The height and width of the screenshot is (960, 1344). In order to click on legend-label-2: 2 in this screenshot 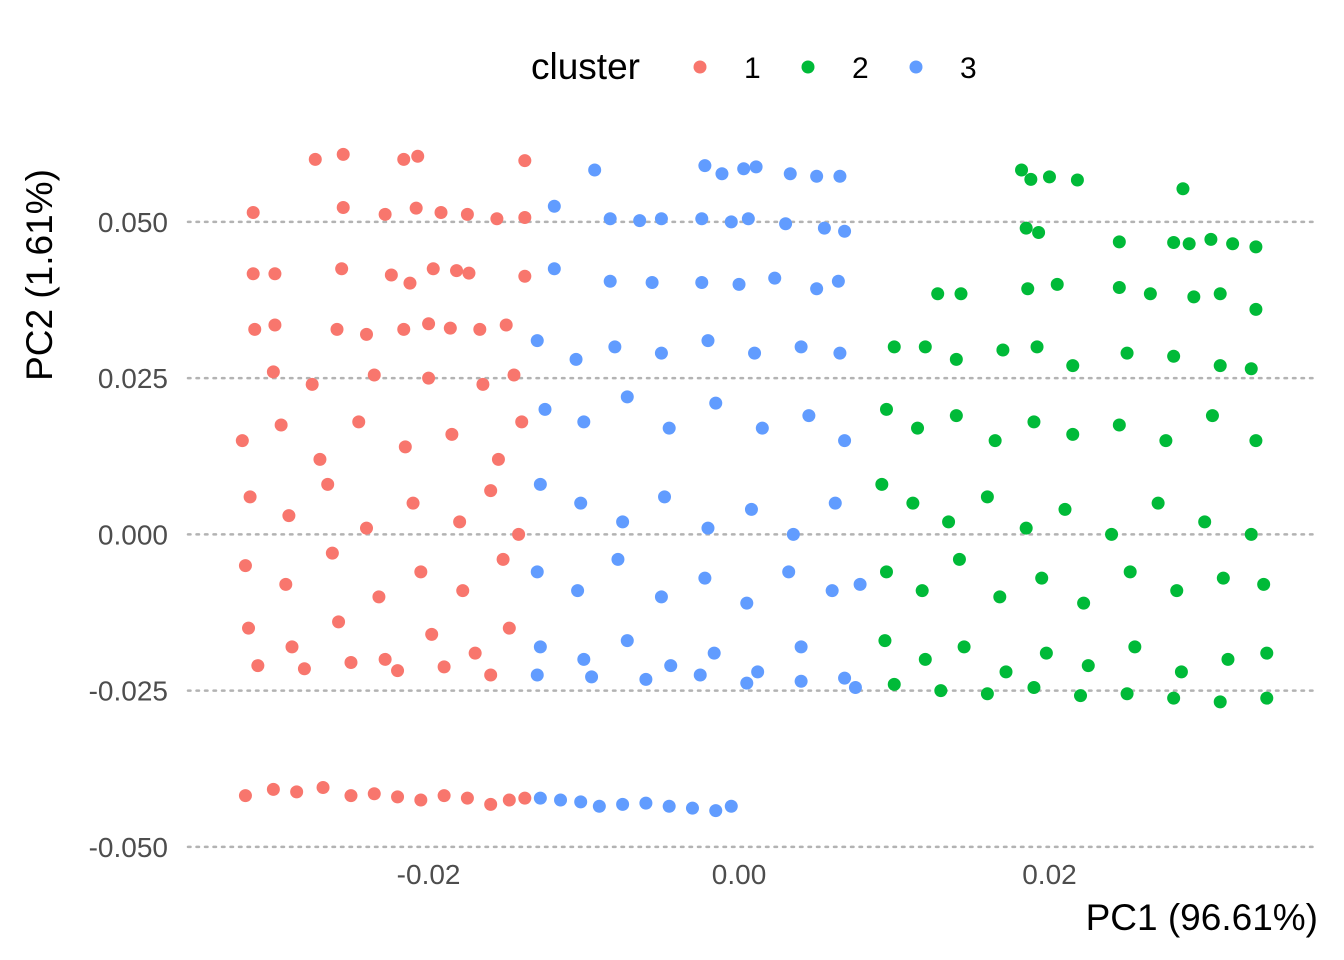, I will do `click(860, 68)`.